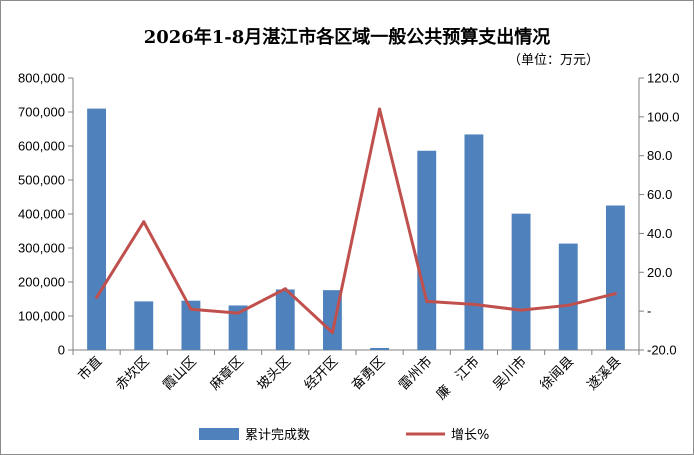 Image resolution: width=694 pixels, height=455 pixels. I want to click on y-left-tick-label: 500,000, so click(41, 180).